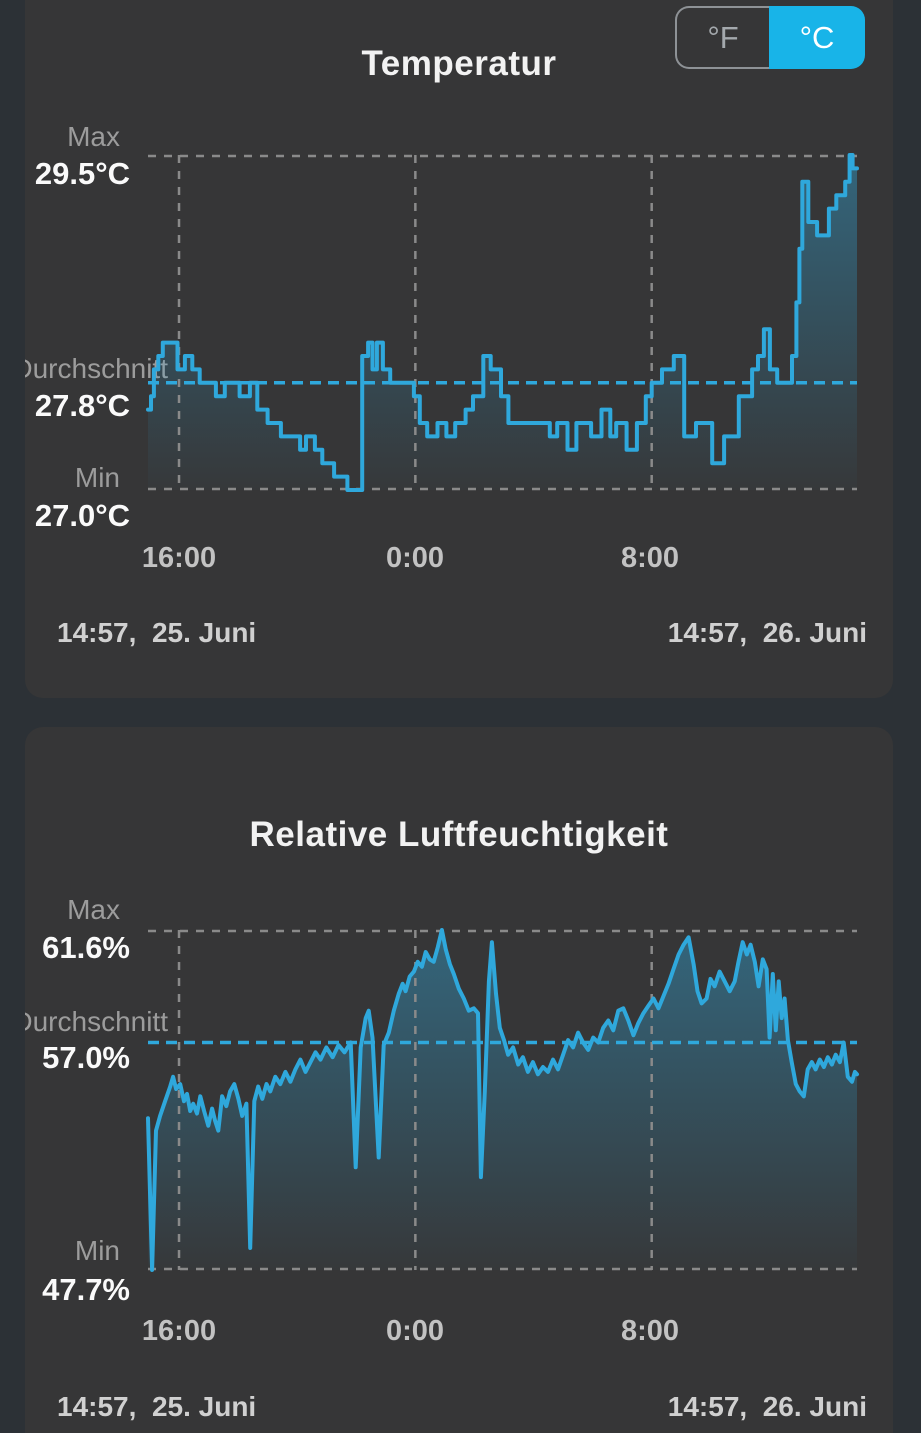  I want to click on temp-max-label: Max, so click(93, 136).